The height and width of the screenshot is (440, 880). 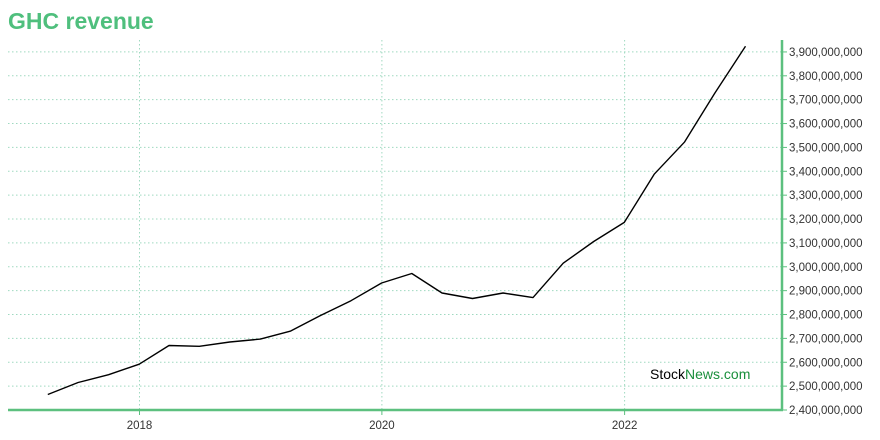 I want to click on y-tick-label: 3,000,000,000, so click(x=826, y=268).